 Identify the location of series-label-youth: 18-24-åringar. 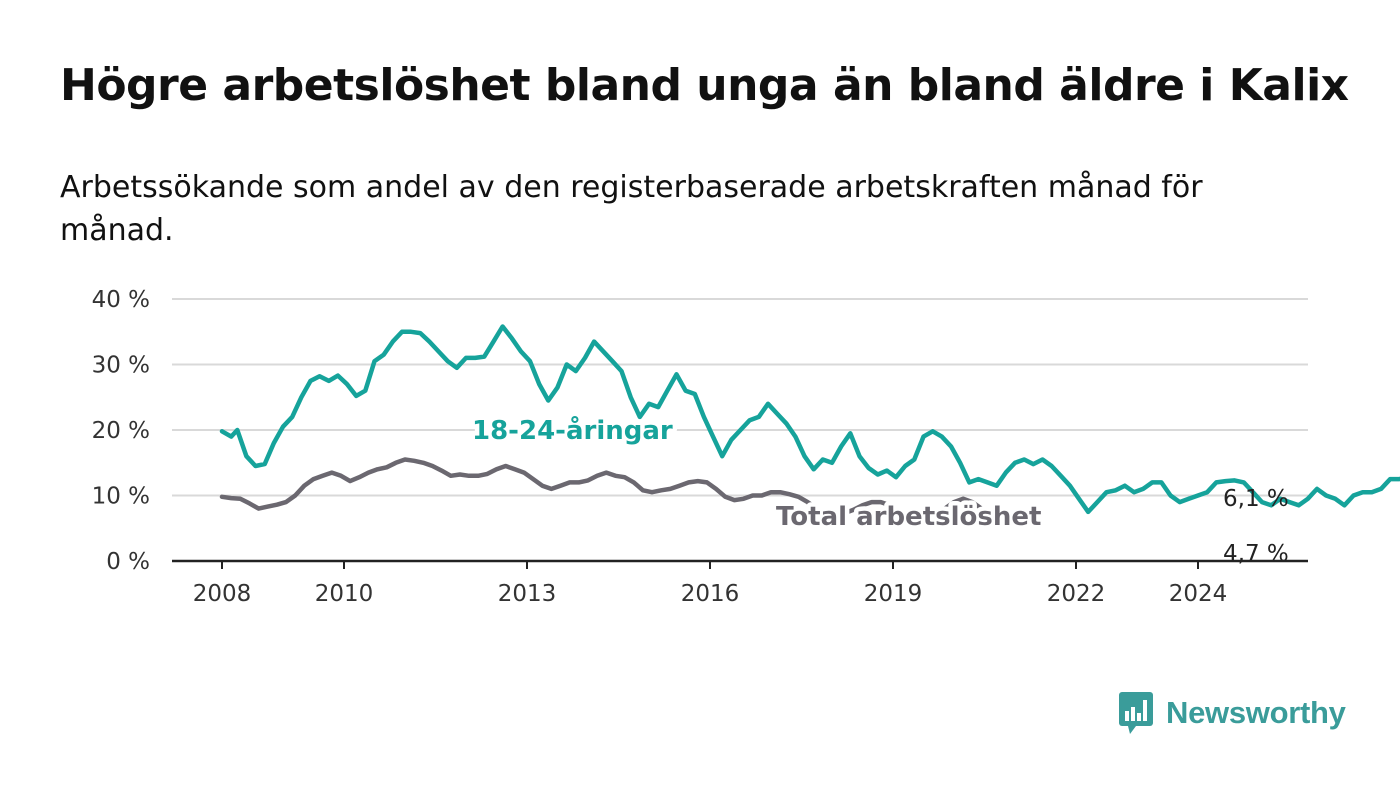
(572, 430).